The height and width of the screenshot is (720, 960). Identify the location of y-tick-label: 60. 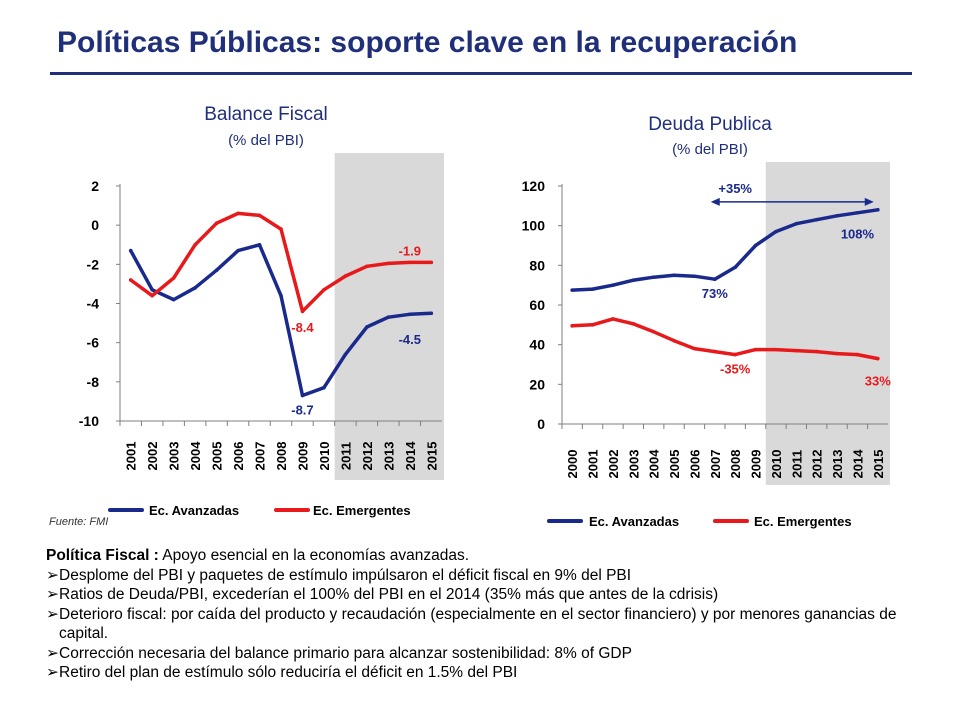
(537, 305).